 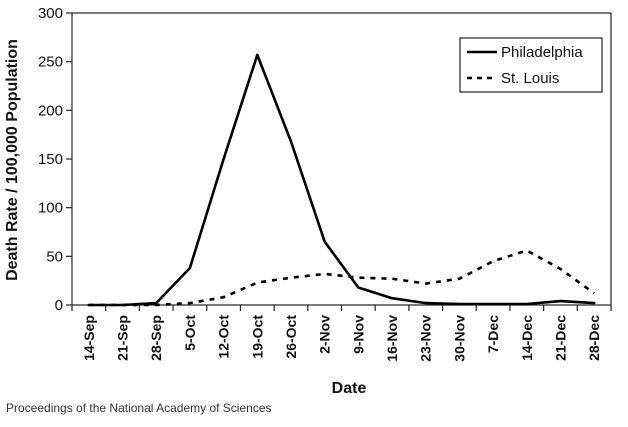 What do you see at coordinates (190, 333) in the screenshot?
I see `x-tick-label: 5-Oct` at bounding box center [190, 333].